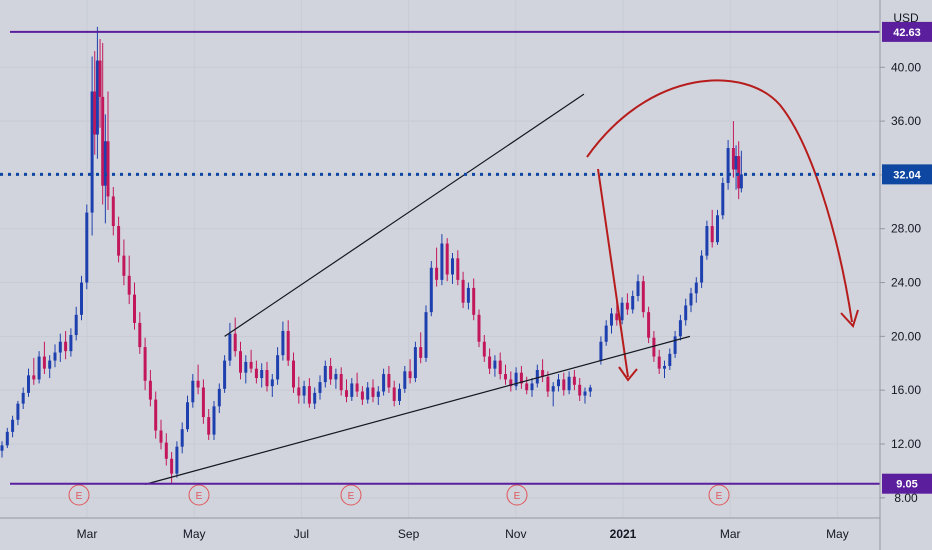 This screenshot has width=932, height=550. Describe the element at coordinates (87, 534) in the screenshot. I see `x-tick-label: Mar` at that location.